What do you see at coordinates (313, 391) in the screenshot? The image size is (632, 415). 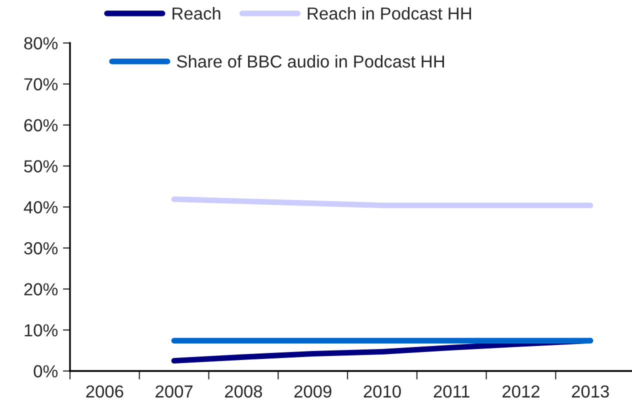 I see `x-tick-label: 2009` at bounding box center [313, 391].